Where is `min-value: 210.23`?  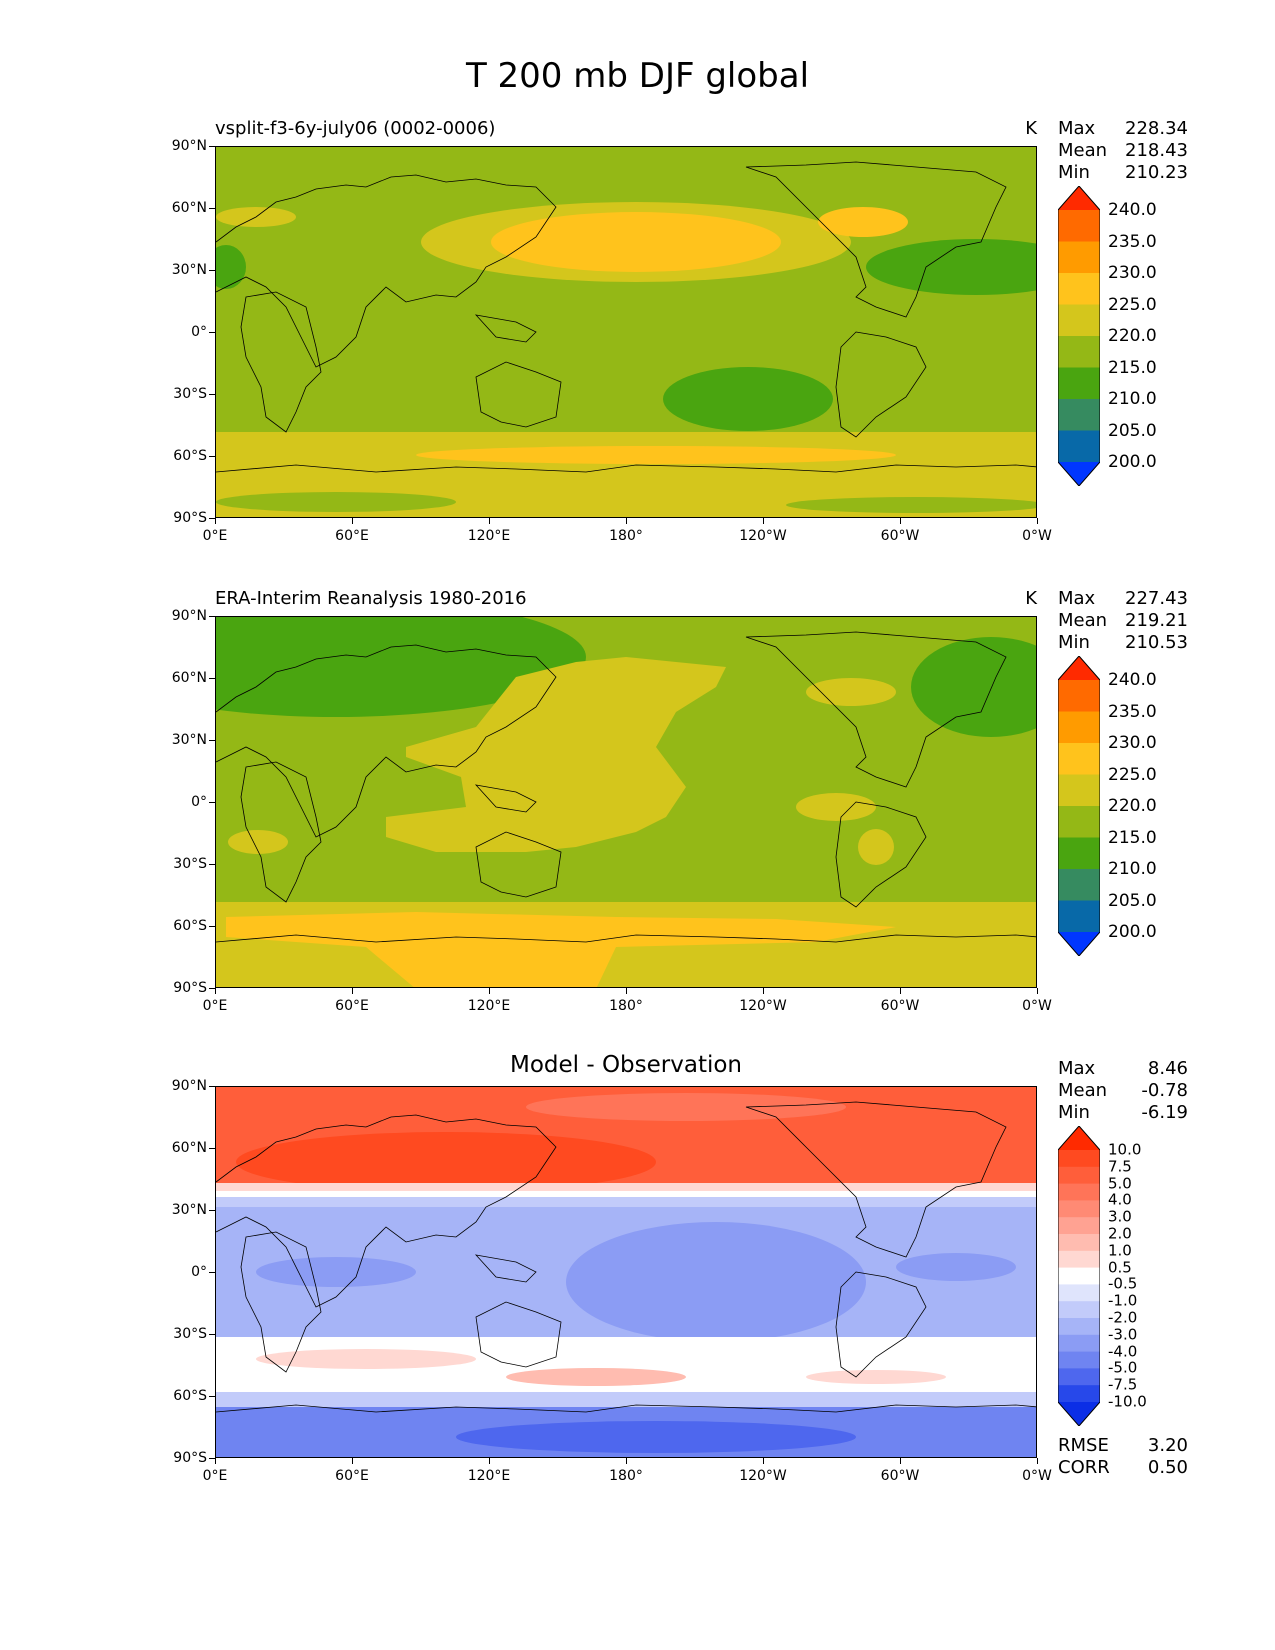
min-value: 210.23 is located at coordinates (1156, 172).